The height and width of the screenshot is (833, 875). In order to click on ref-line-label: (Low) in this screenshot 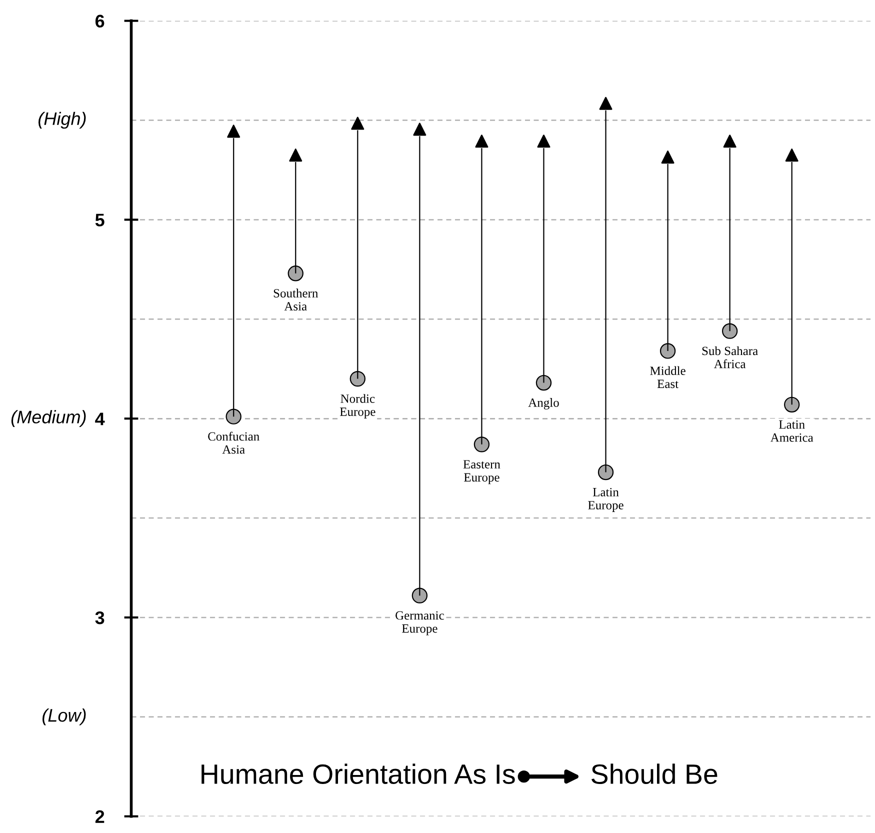, I will do `click(64, 717)`.